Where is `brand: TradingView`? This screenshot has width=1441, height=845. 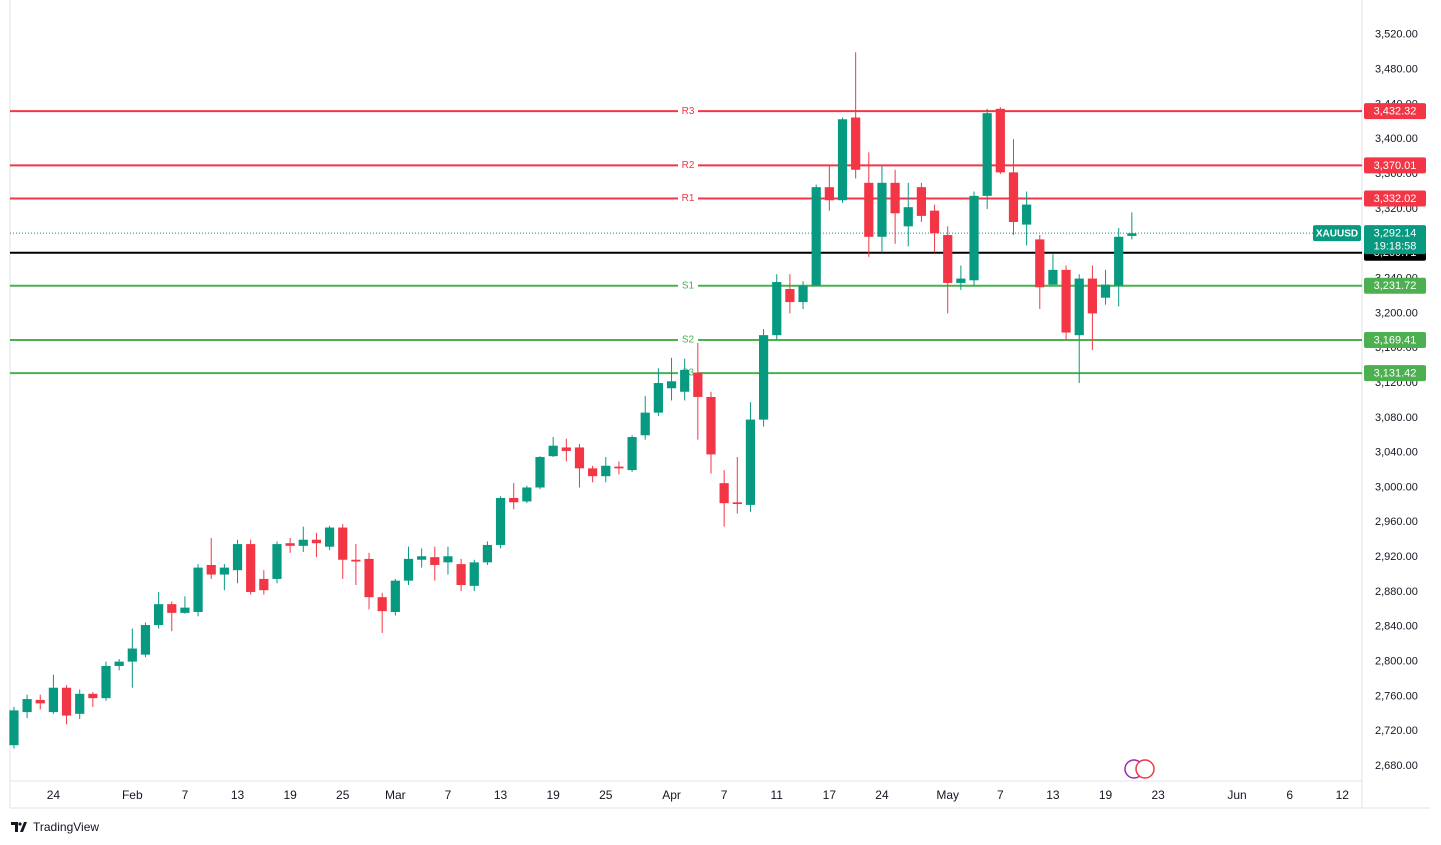
brand: TradingView is located at coordinates (66, 827).